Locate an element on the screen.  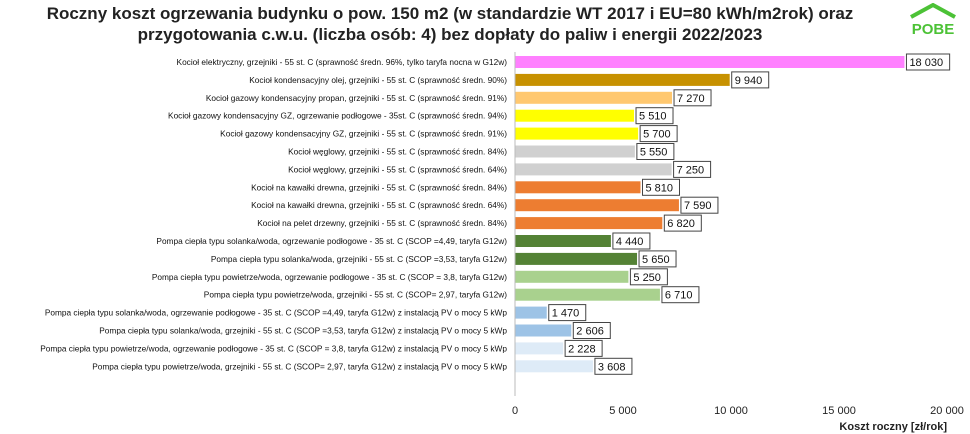
data-label: 7 250 is located at coordinates (691, 170).